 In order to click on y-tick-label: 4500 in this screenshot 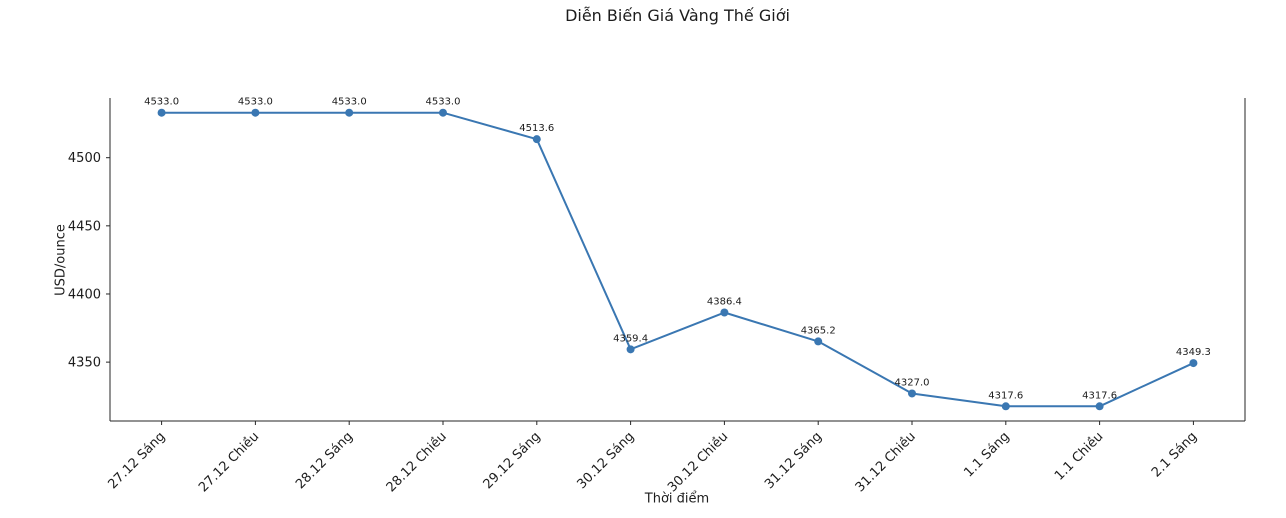, I will do `click(84, 158)`.